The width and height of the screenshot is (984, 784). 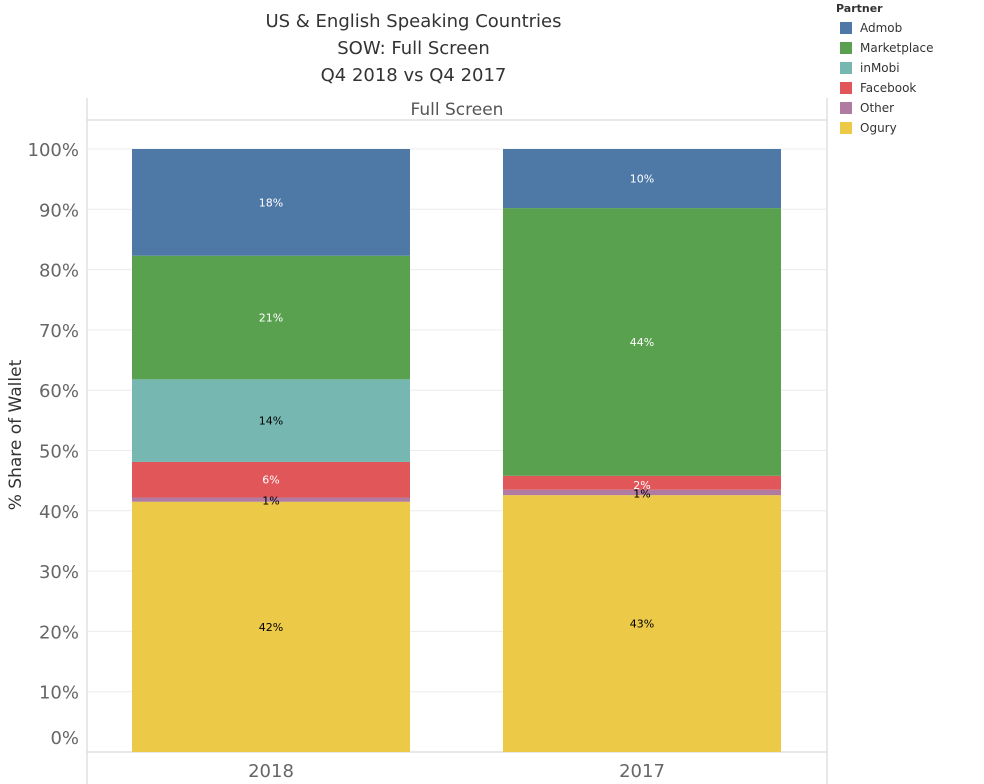 What do you see at coordinates (877, 108) in the screenshot?
I see `legend-label: Other` at bounding box center [877, 108].